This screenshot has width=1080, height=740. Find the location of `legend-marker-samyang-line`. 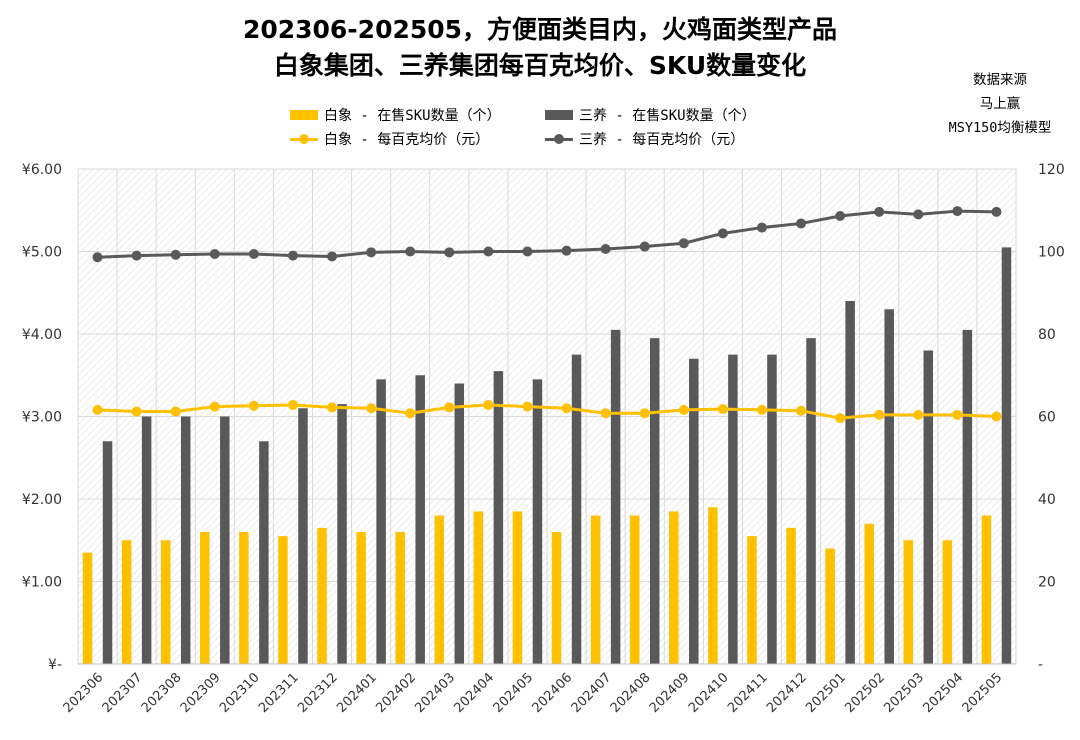

legend-marker-samyang-line is located at coordinates (559, 139).